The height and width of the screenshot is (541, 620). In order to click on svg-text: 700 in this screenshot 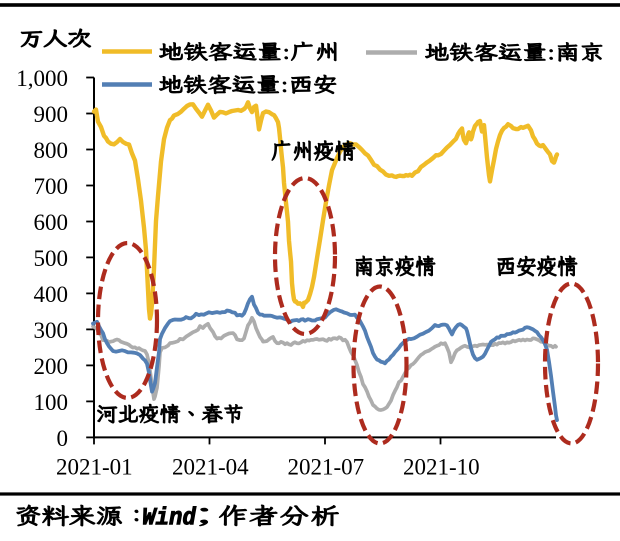, I will do `click(51, 186)`.